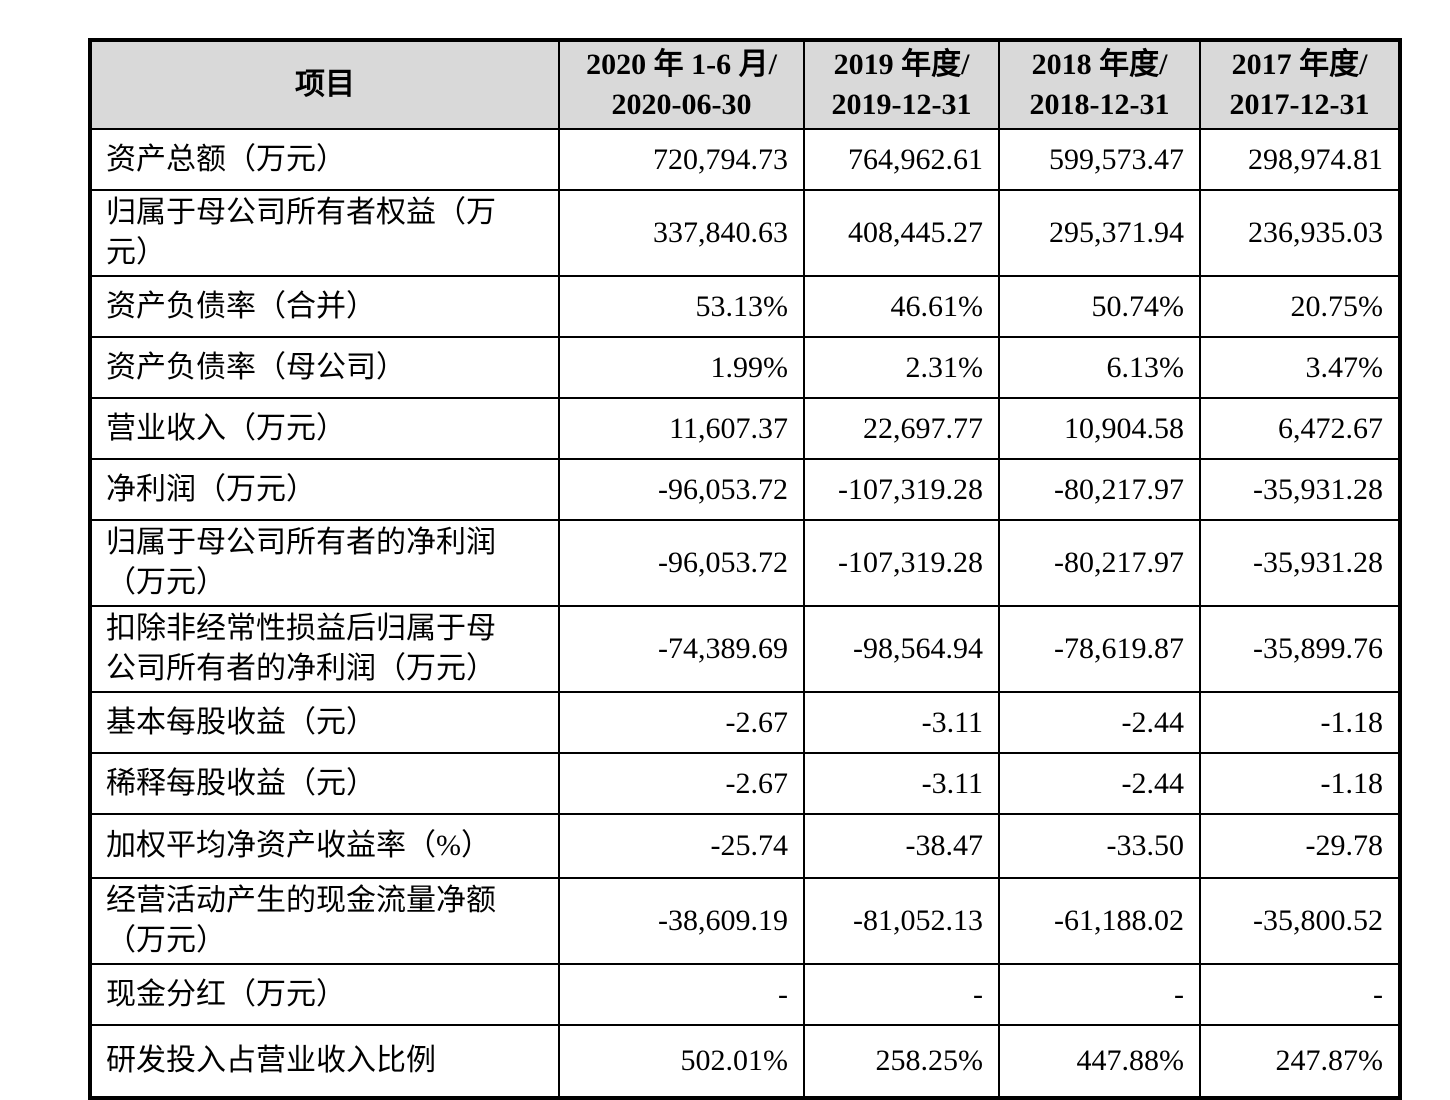 The height and width of the screenshot is (1100, 1450). Describe the element at coordinates (681, 846) in the screenshot. I see `value-cell: -25.74` at that location.